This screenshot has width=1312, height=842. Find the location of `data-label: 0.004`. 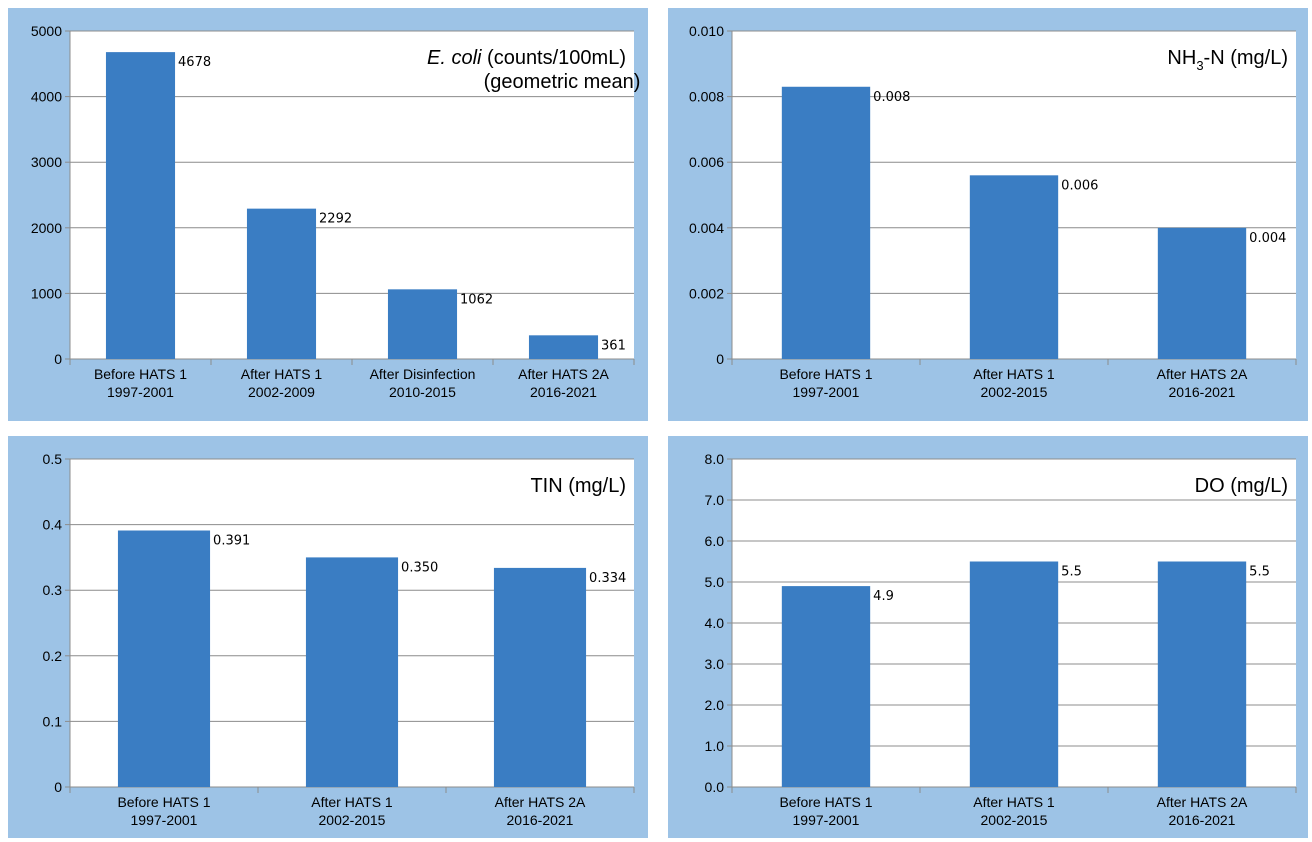

data-label: 0.004 is located at coordinates (1267, 238).